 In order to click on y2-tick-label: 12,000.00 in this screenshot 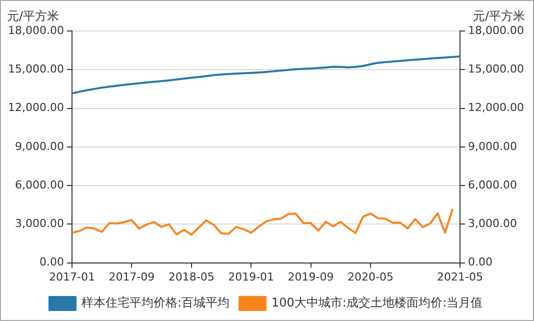, I will do `click(496, 107)`.